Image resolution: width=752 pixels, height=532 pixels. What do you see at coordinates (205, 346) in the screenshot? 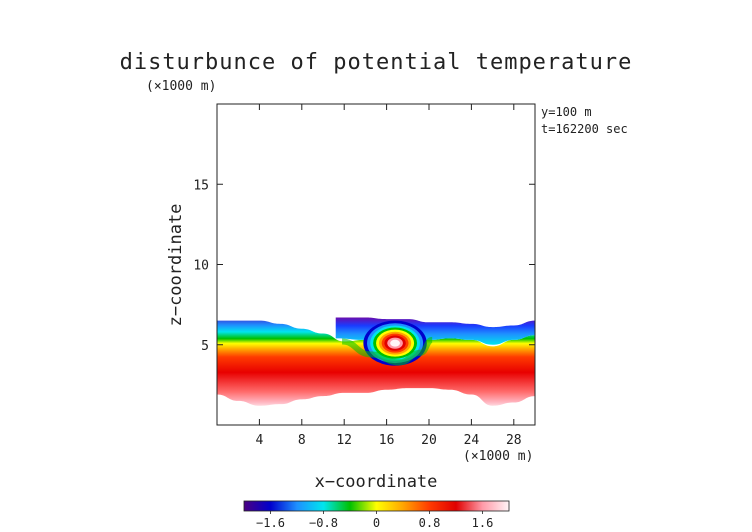
I see `y-tick-label: 5` at bounding box center [205, 346].